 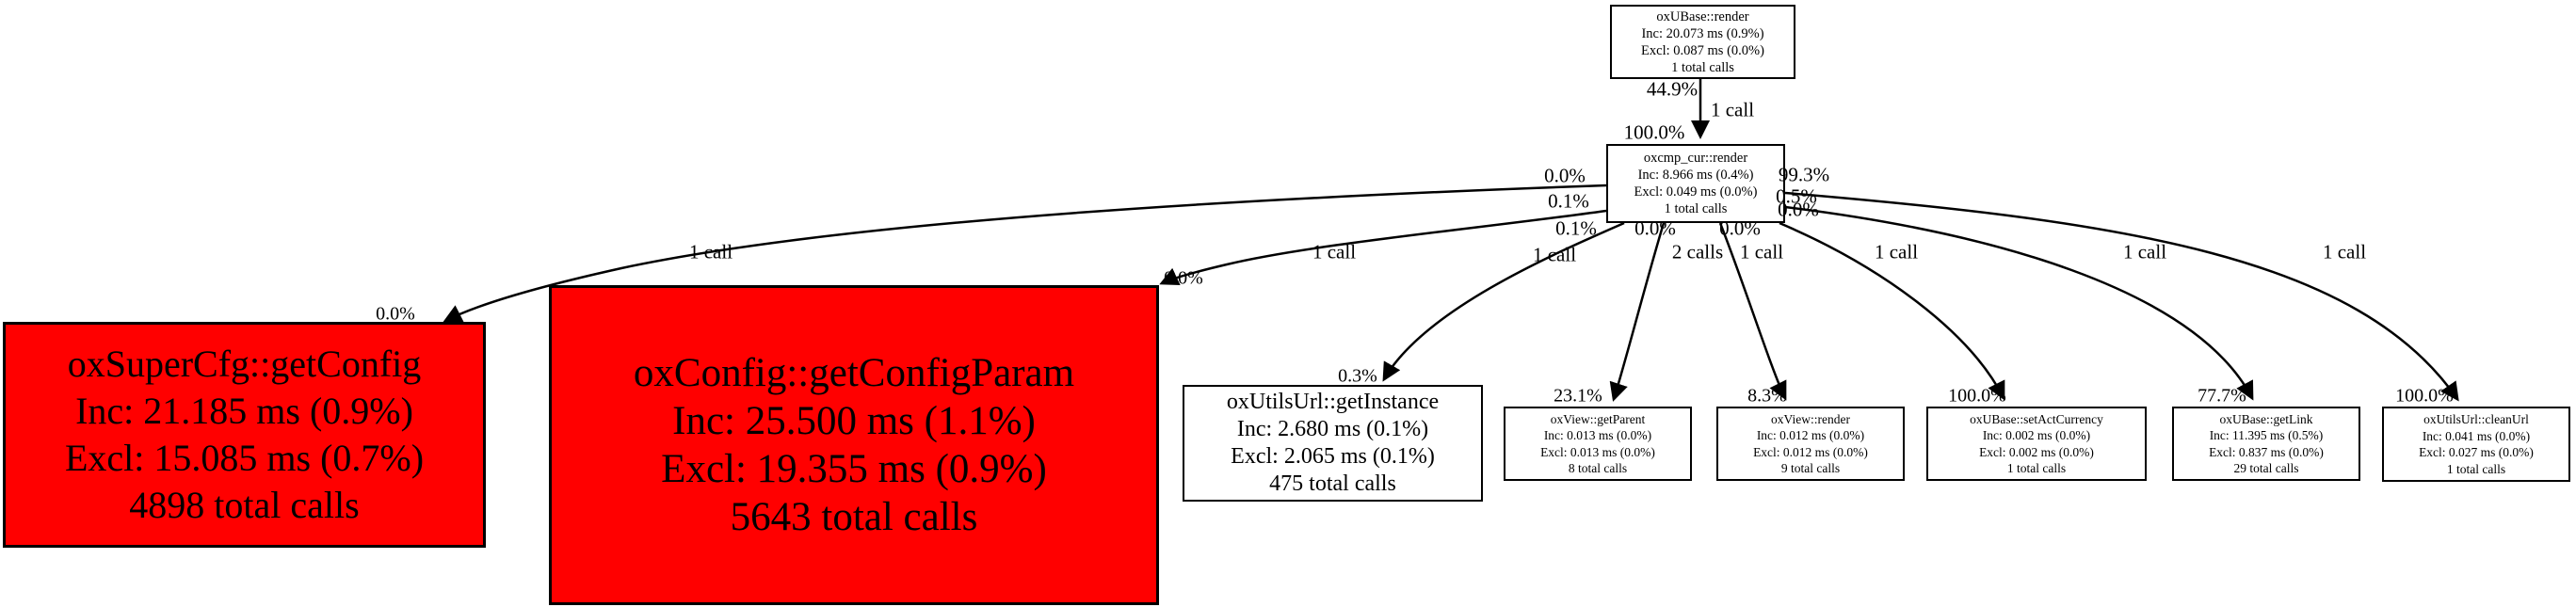 What do you see at coordinates (1025, 253) in the screenshot?
I see `edge-oxcmp-to-getconfig` at bounding box center [1025, 253].